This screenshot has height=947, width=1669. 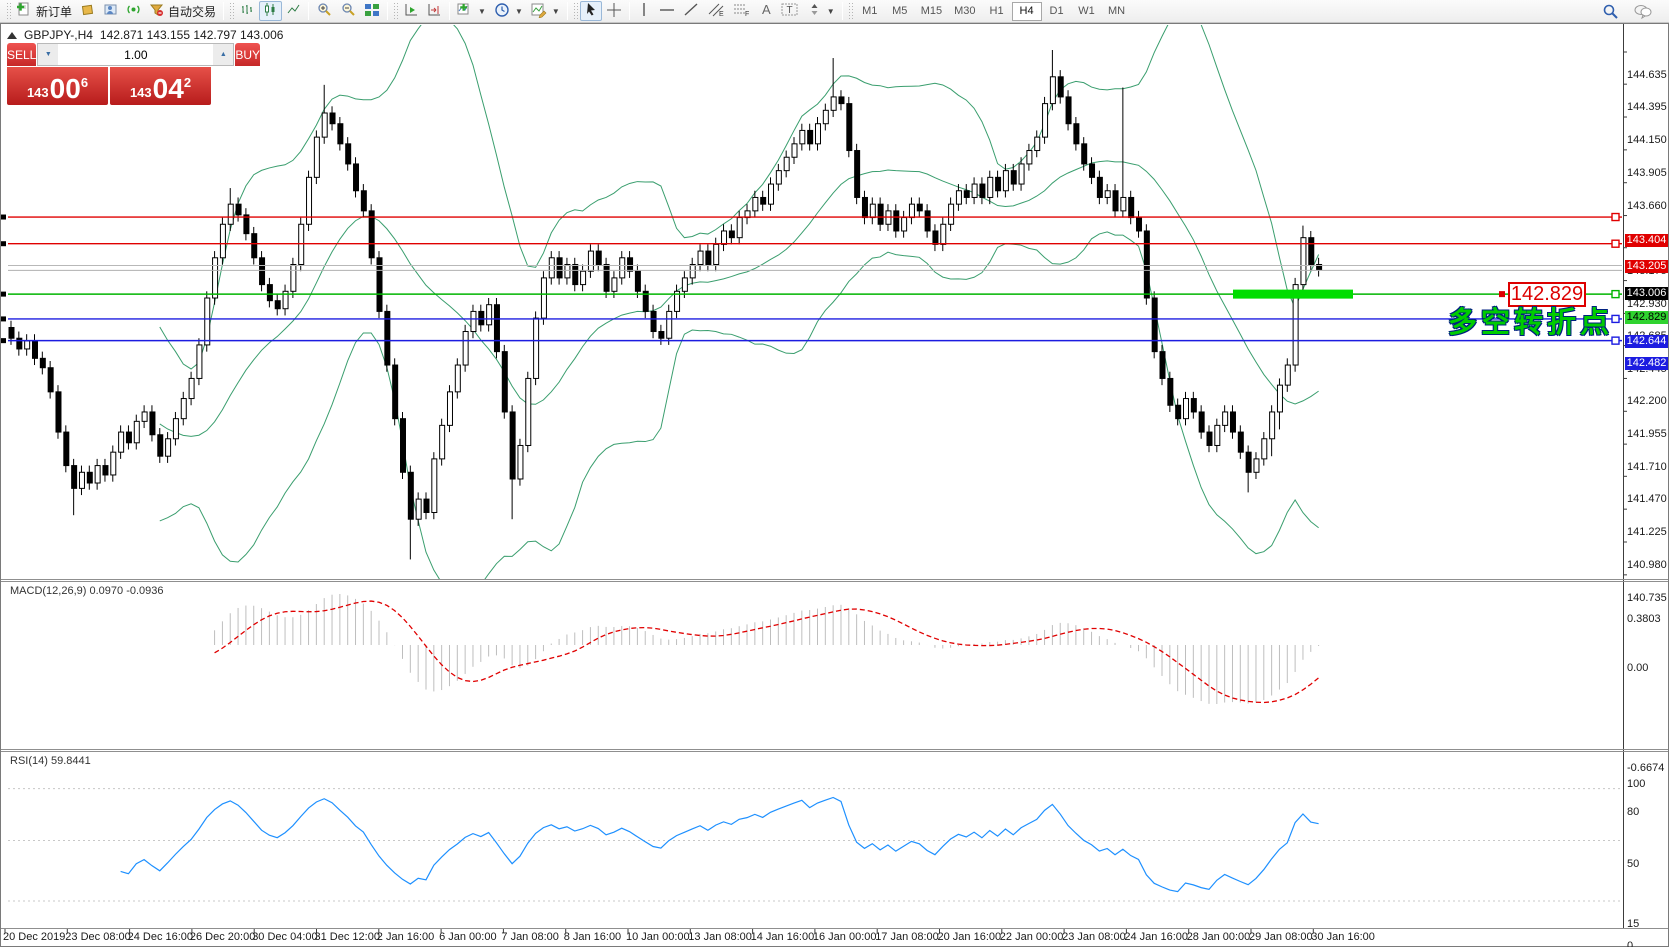 I want to click on indicators-icon, so click(x=465, y=11).